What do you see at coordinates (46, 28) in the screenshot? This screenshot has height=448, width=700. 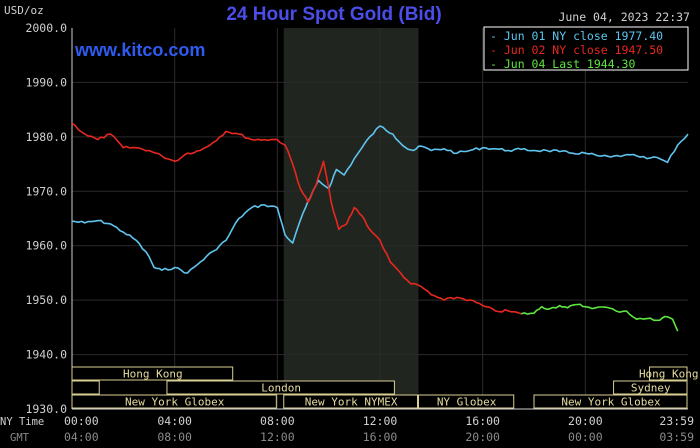 I see `y-tick-label: 2000.0` at bounding box center [46, 28].